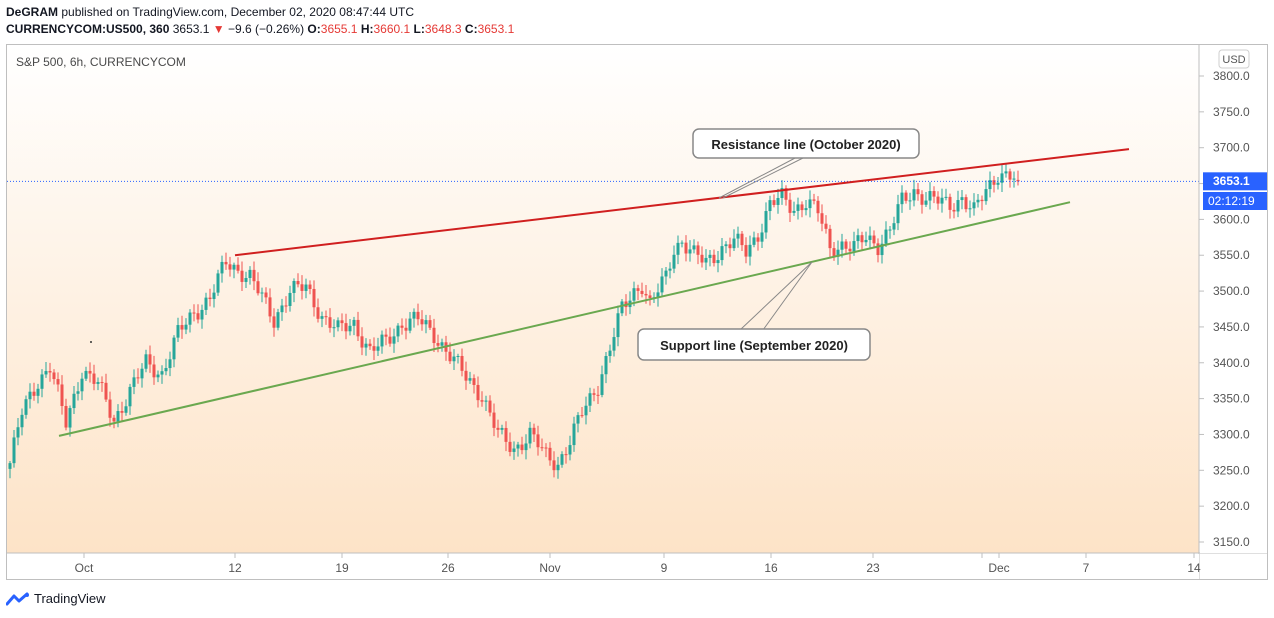  Describe the element at coordinates (754, 345) in the screenshot. I see `support-label: Support line (September 2020)` at that location.